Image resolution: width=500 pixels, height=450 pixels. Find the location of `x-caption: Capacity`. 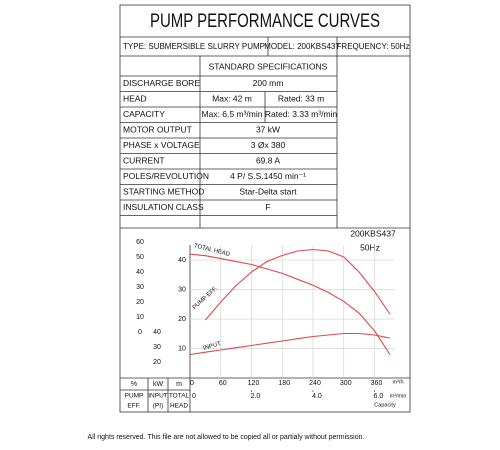

x-caption: Capacity is located at coordinates (385, 405).